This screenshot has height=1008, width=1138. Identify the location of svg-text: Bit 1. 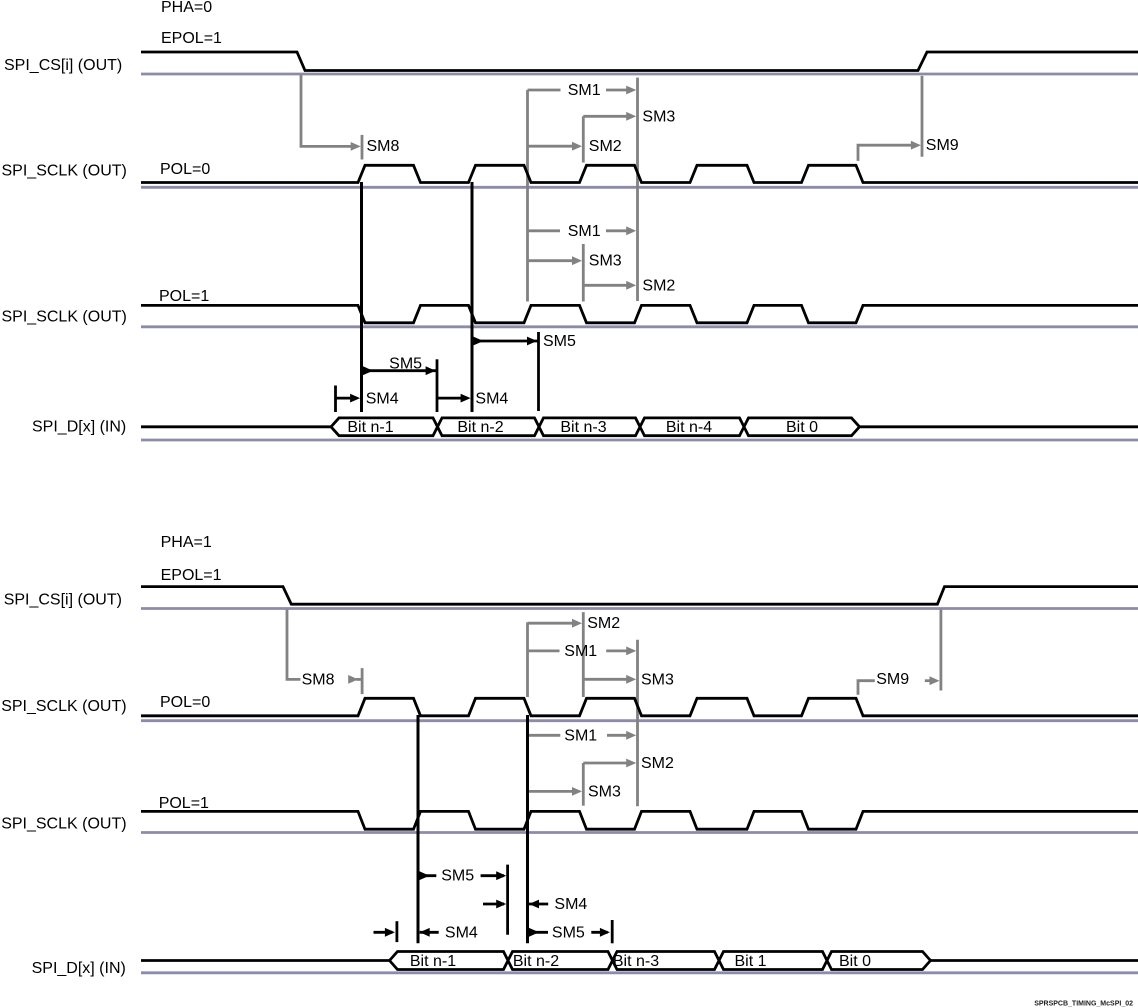
(750, 961).